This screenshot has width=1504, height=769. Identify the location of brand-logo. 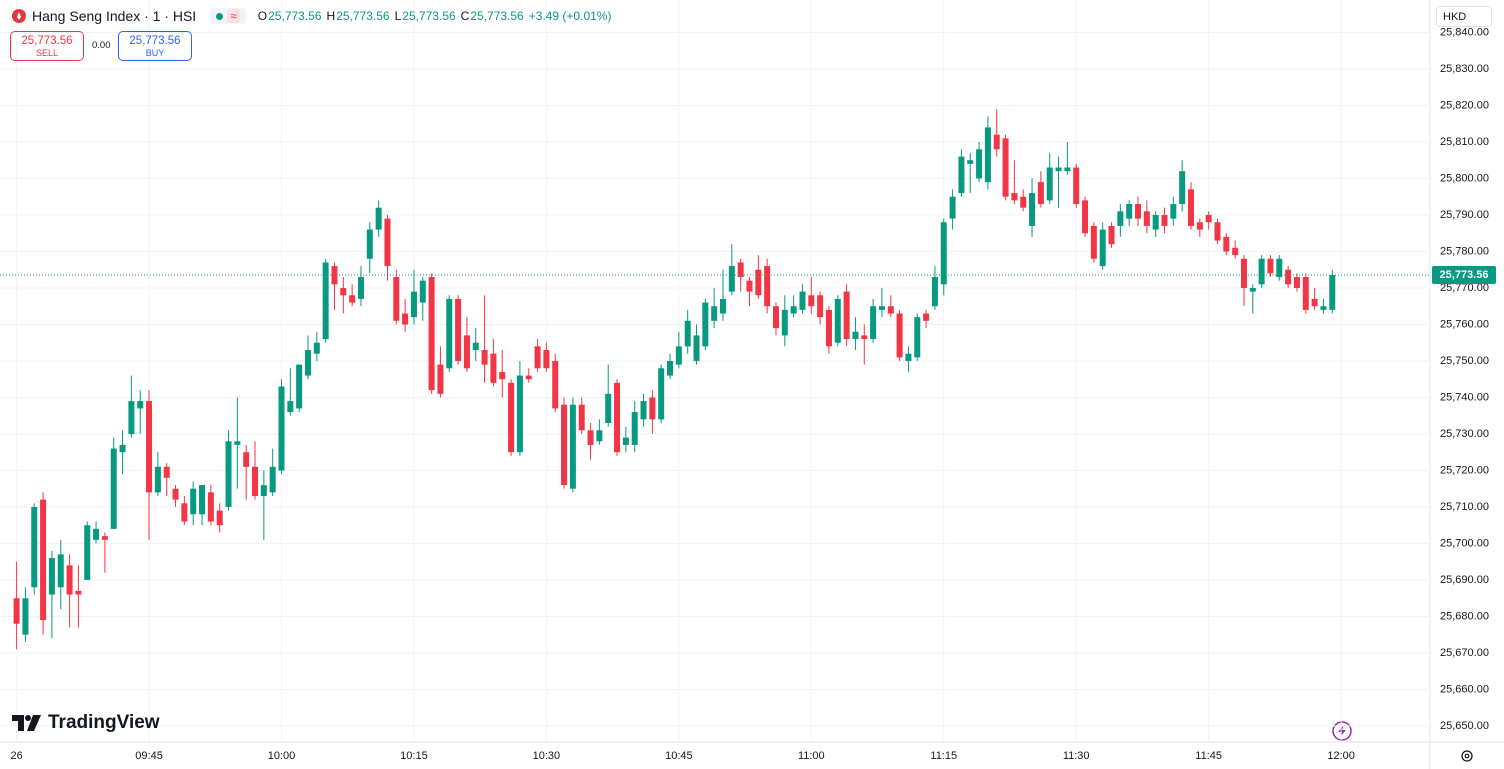
(26, 723).